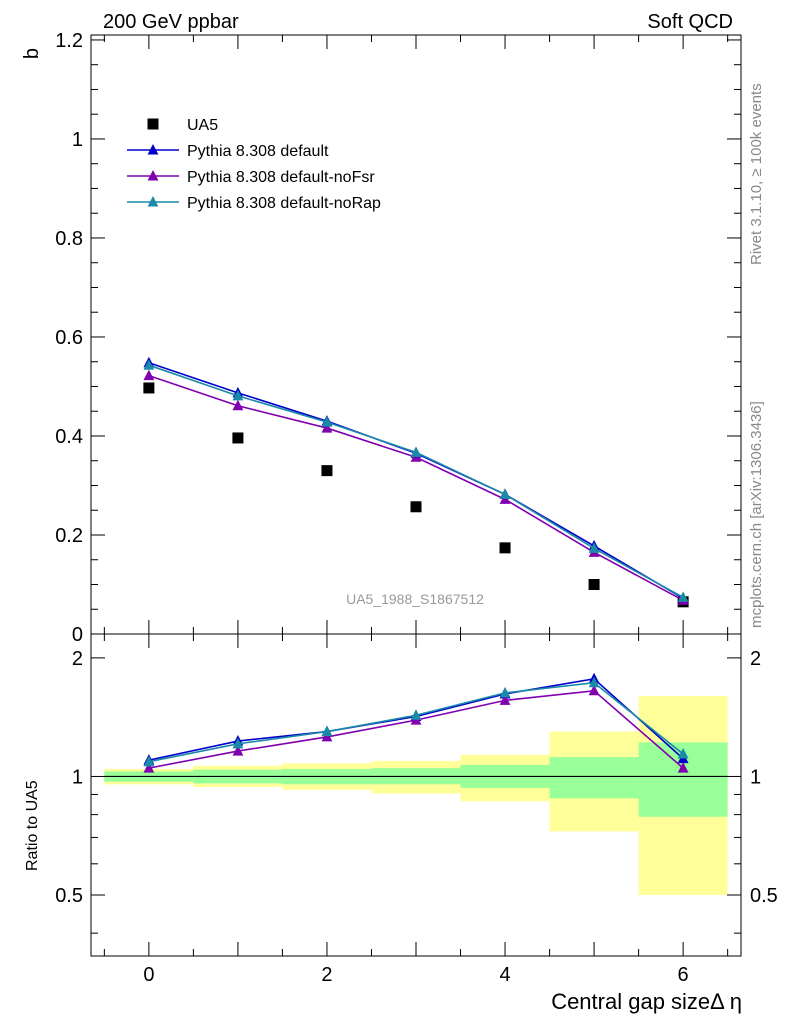 This screenshot has width=786, height=1024. What do you see at coordinates (32, 825) in the screenshot?
I see `y-axis-label-ratio: Ratio to UA5` at bounding box center [32, 825].